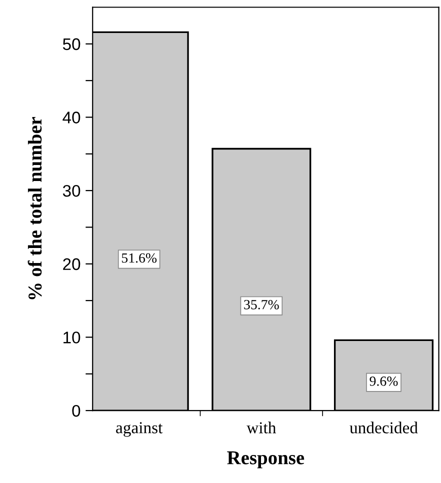 Image resolution: width=441 pixels, height=483 pixels. I want to click on x-tick-label: with, so click(261, 428).